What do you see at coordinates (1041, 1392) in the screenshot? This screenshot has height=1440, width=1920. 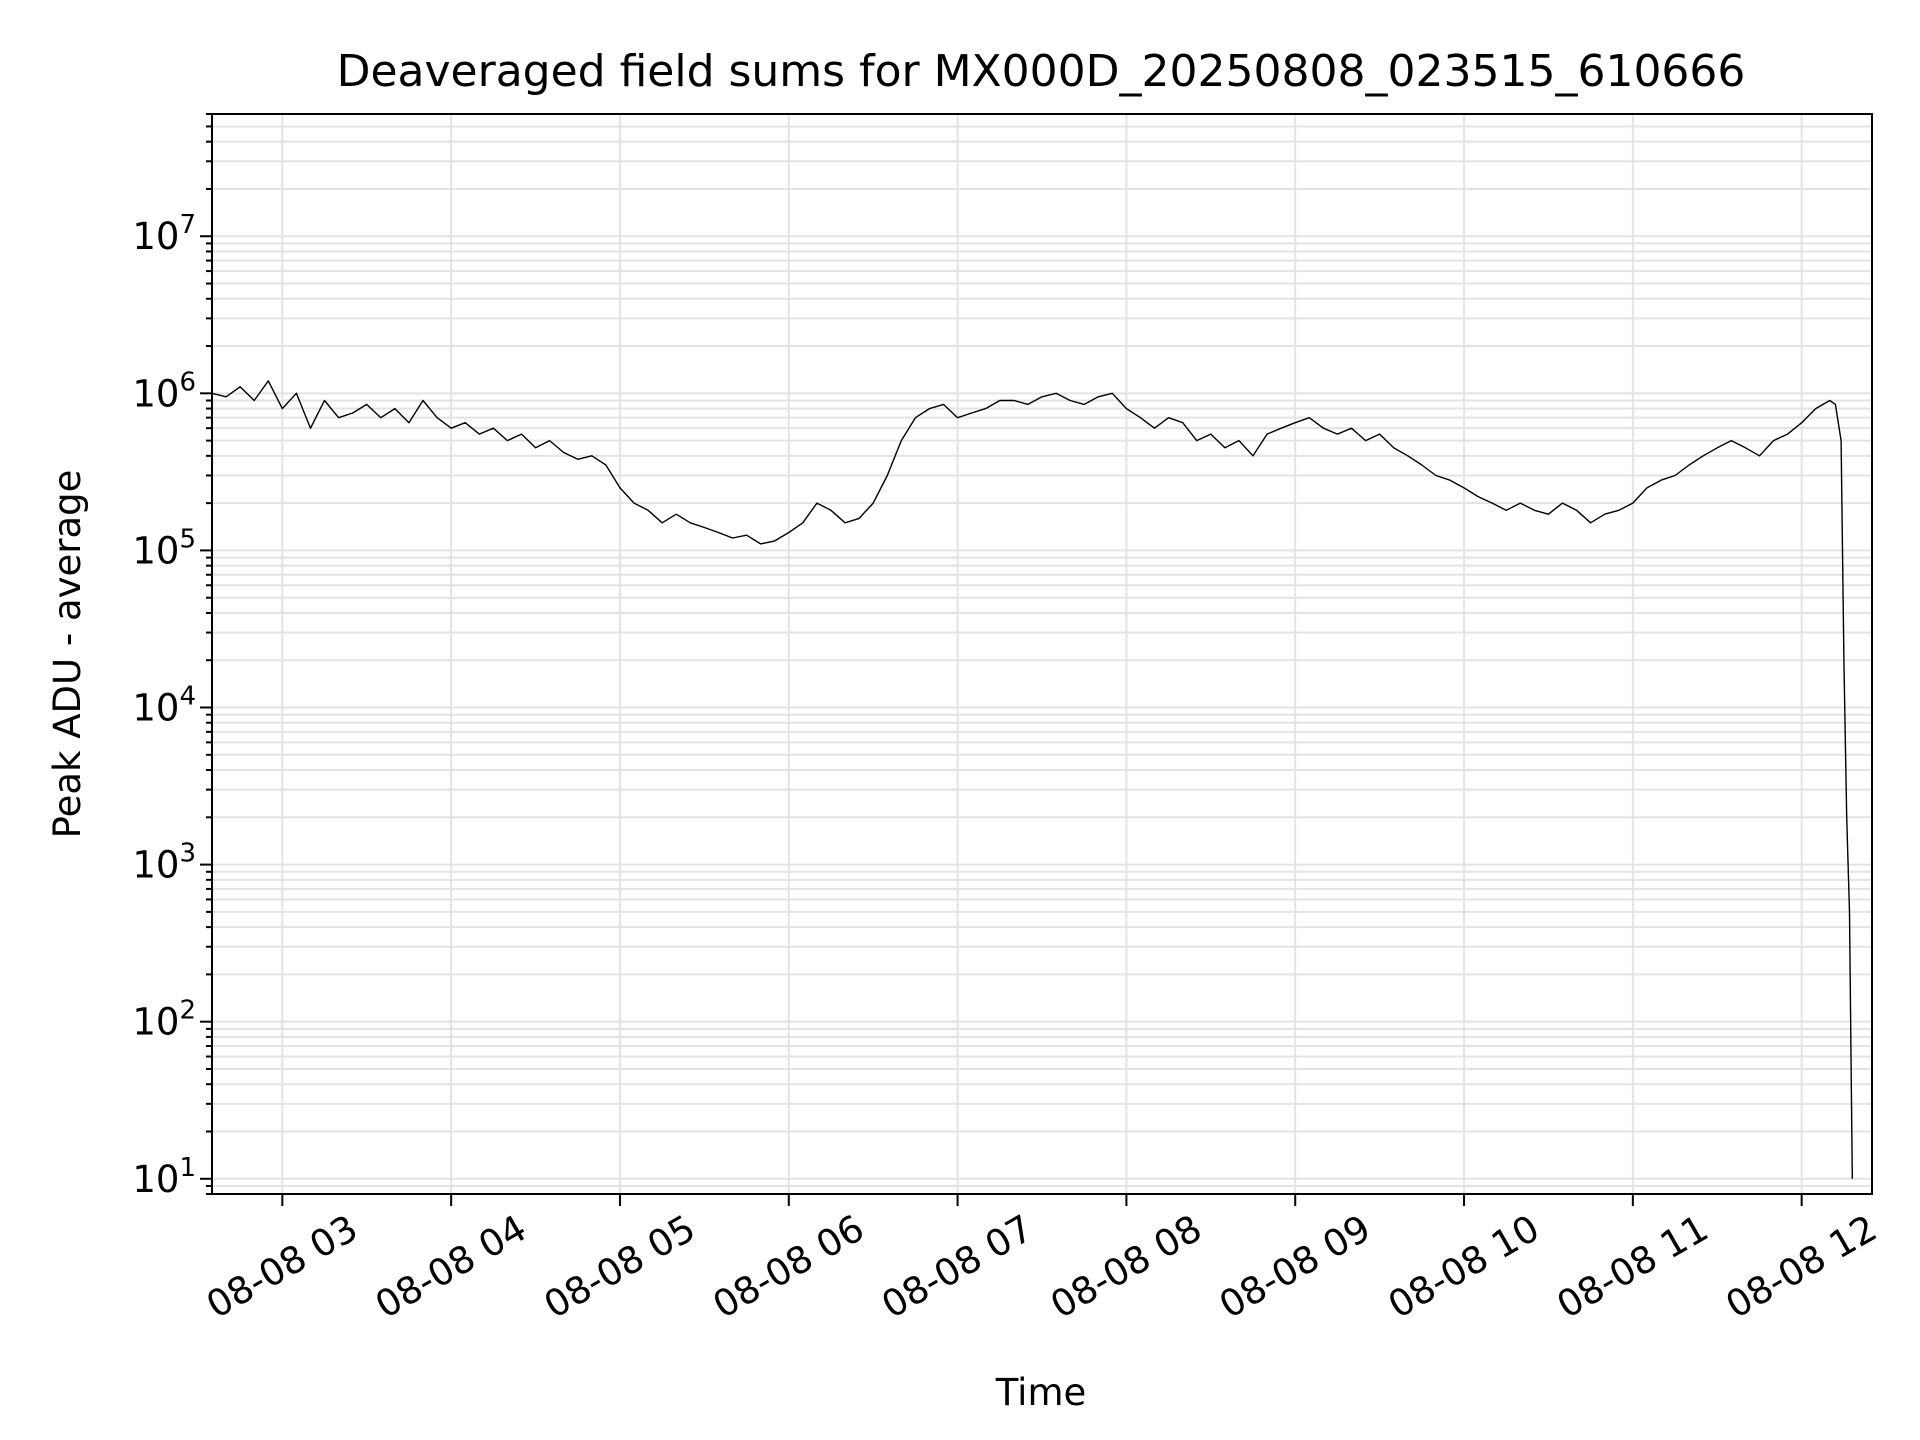 I see `x-axis-label: Time` at bounding box center [1041, 1392].